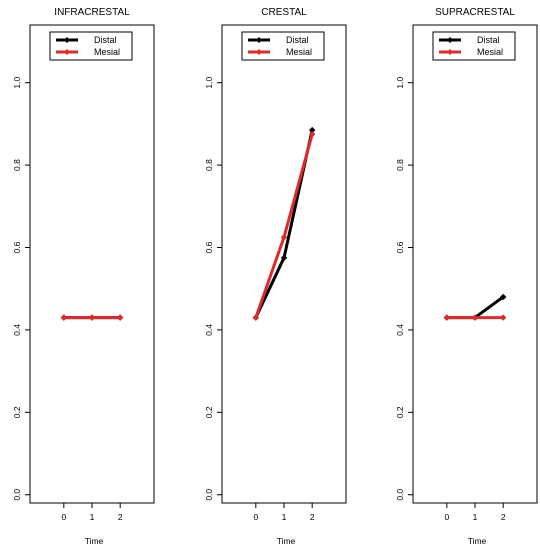 Image resolution: width=540 pixels, height=550 pixels. I want to click on series-line, so click(284, 226).